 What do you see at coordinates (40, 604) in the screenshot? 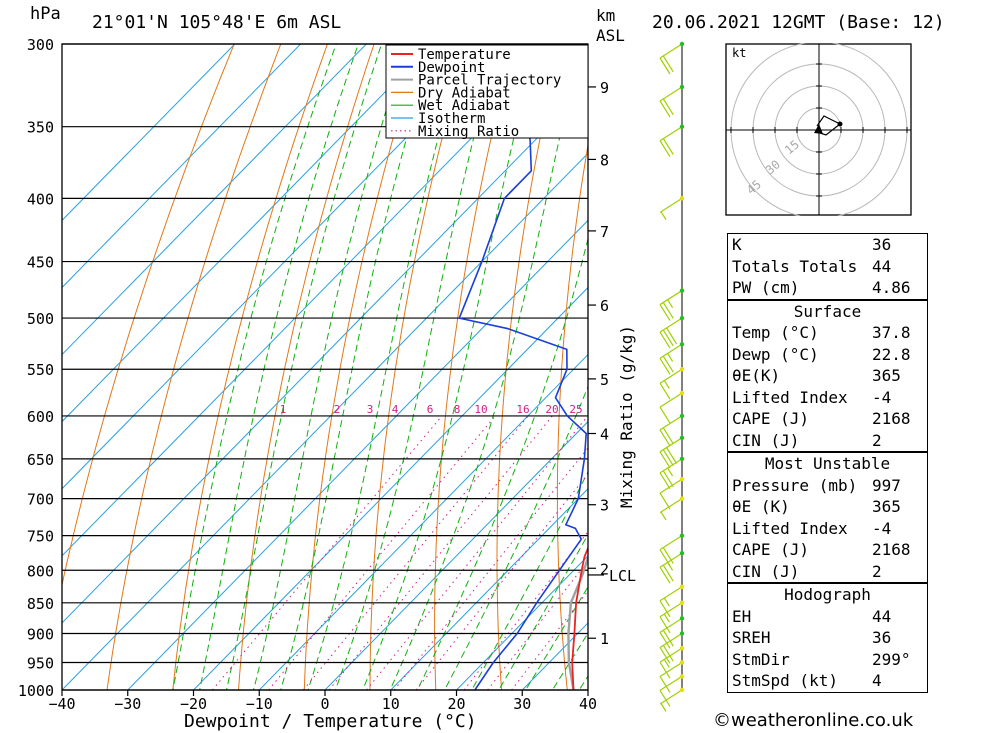
I see `pressure-tick-label: 850` at bounding box center [40, 604].